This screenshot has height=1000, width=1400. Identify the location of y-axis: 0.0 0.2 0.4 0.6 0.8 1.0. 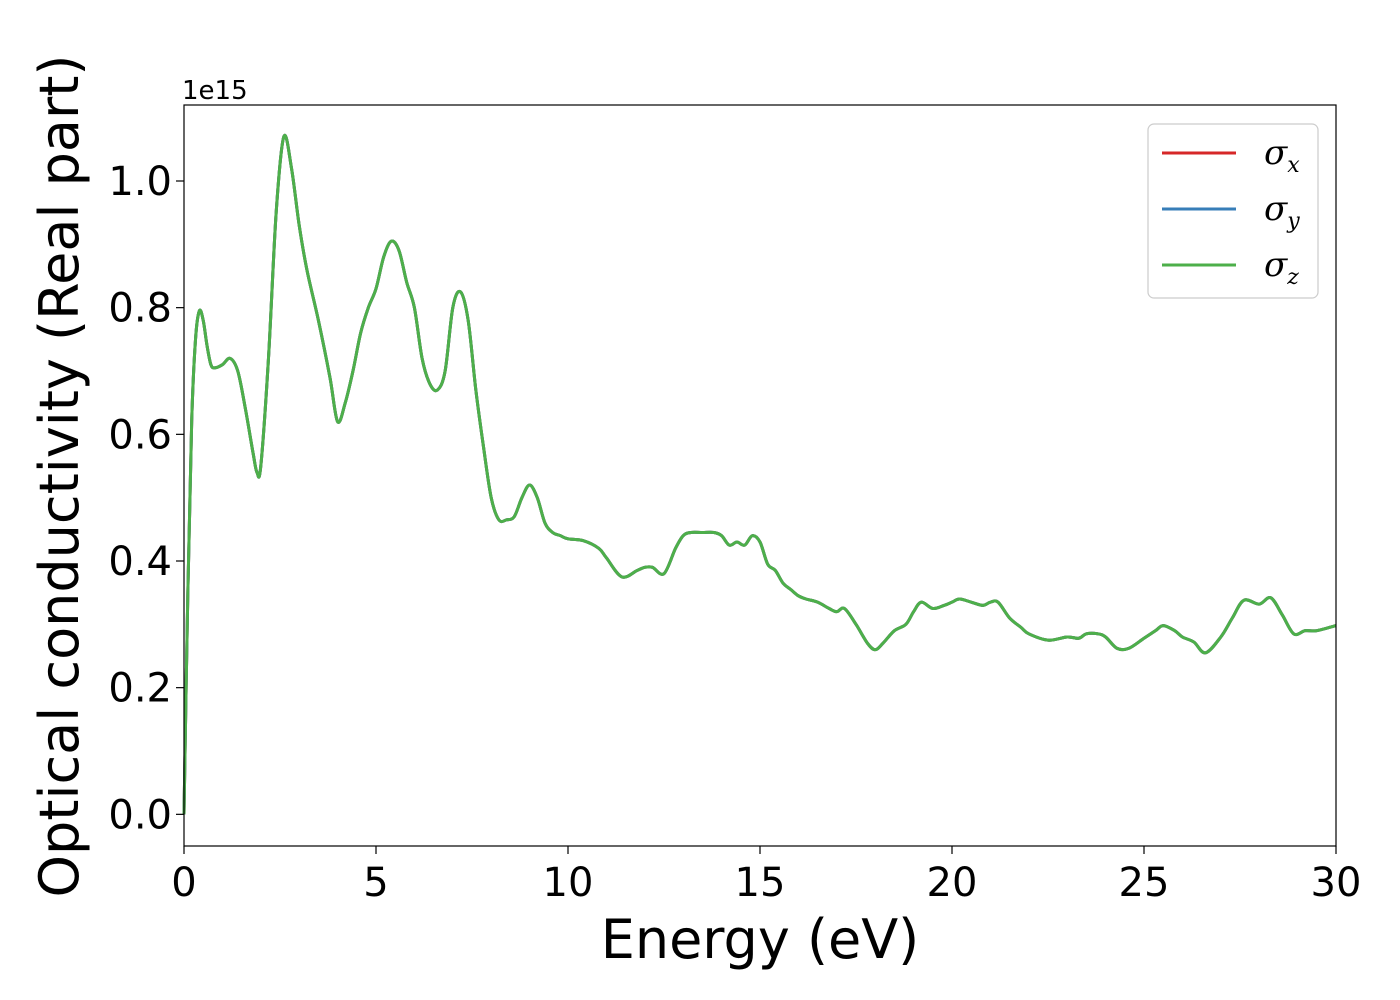
(146, 498).